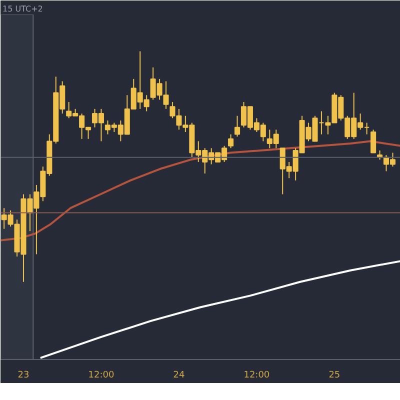  What do you see at coordinates (22, 9) in the screenshot?
I see `text: 15 UTC+2` at bounding box center [22, 9].